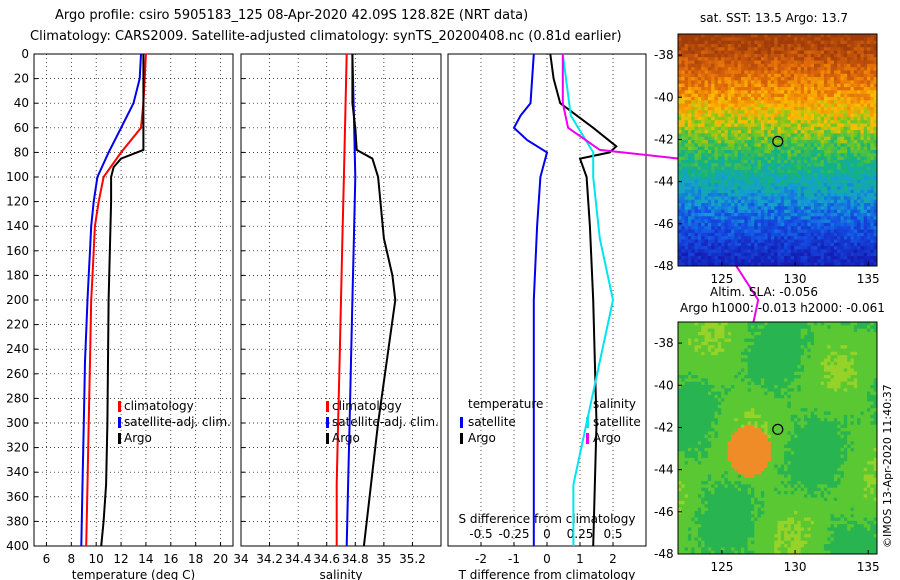 This screenshot has height=580, width=900. I want to click on map-lat-label: -48, so click(664, 266).